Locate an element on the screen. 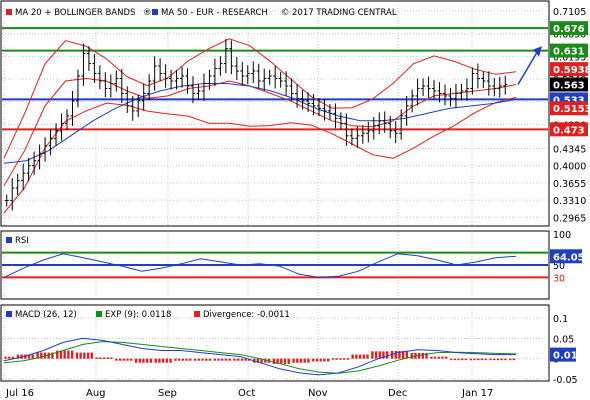 The width and height of the screenshot is (590, 400). price-badge-label: 0.473 is located at coordinates (569, 130).